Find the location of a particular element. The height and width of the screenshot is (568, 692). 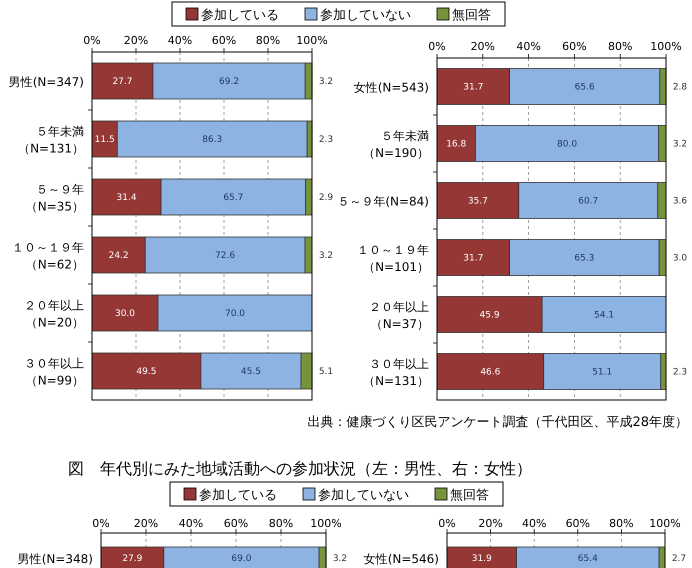

data-label: 49.5 is located at coordinates (146, 372).